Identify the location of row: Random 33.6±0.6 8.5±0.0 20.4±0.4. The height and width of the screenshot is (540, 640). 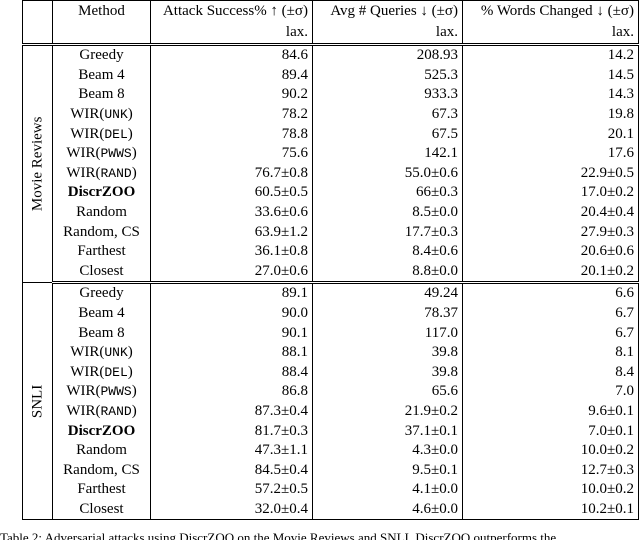
(331, 212).